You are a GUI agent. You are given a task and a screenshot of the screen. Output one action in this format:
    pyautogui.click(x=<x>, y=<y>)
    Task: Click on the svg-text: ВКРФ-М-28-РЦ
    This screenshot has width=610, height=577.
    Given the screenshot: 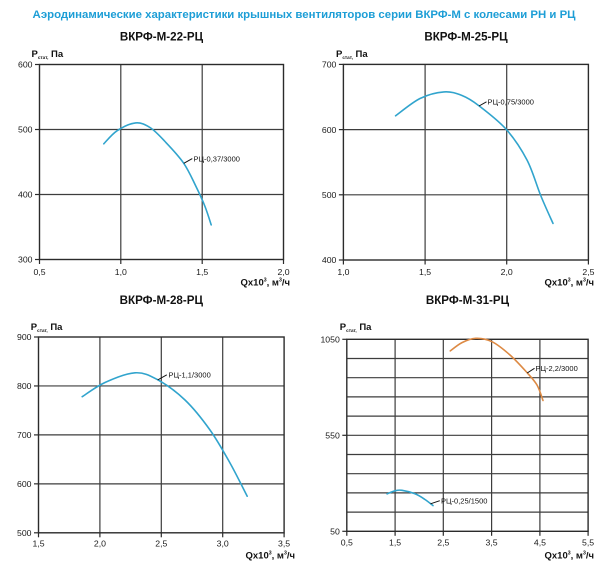 What is the action you would take?
    pyautogui.click(x=162, y=300)
    